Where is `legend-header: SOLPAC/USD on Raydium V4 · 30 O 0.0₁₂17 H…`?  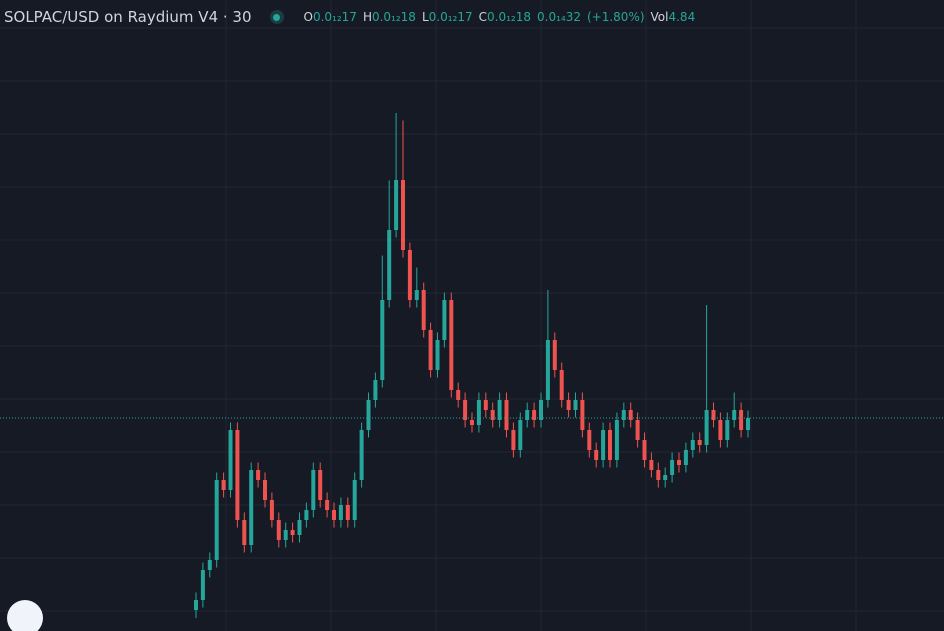 legend-header: SOLPAC/USD on Raydium V4 · 30 O 0.0₁₂17 H… is located at coordinates (349, 17).